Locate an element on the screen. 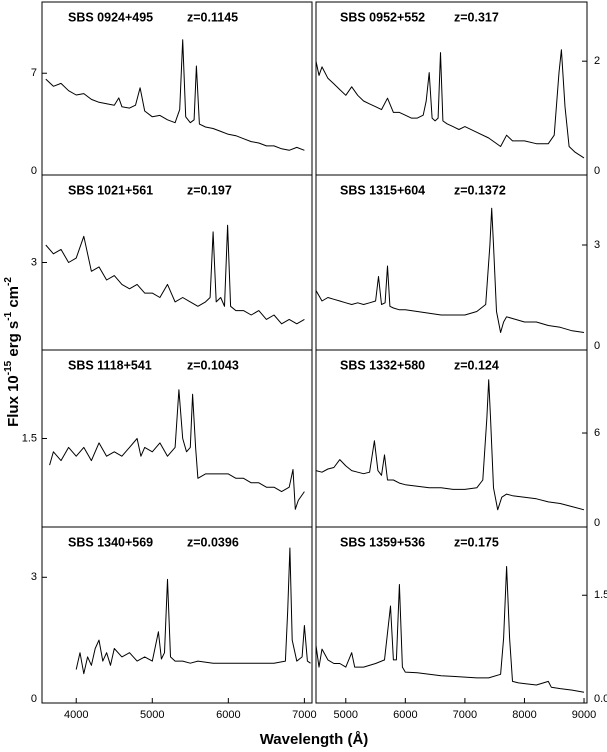 The width and height of the screenshot is (607, 752). x-axis-label: Wavelength (Å) is located at coordinates (314, 739).